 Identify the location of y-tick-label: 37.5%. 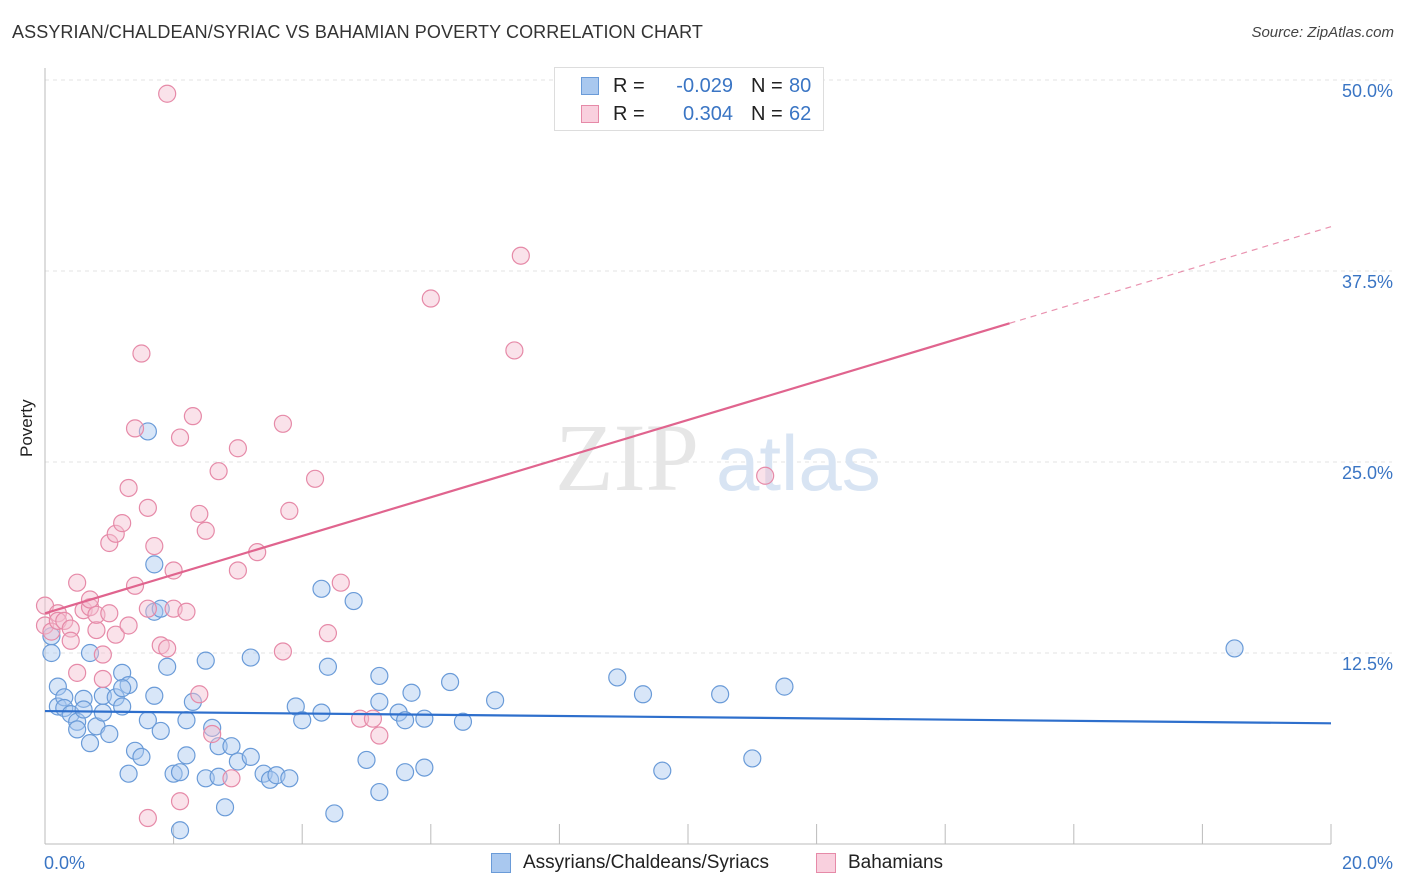
(1367, 282).